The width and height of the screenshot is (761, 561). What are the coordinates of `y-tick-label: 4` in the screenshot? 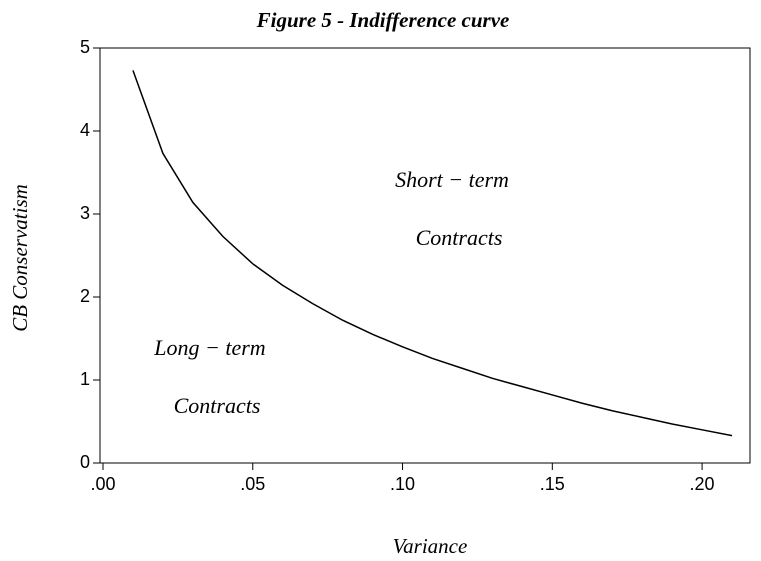 It's located at (85, 130).